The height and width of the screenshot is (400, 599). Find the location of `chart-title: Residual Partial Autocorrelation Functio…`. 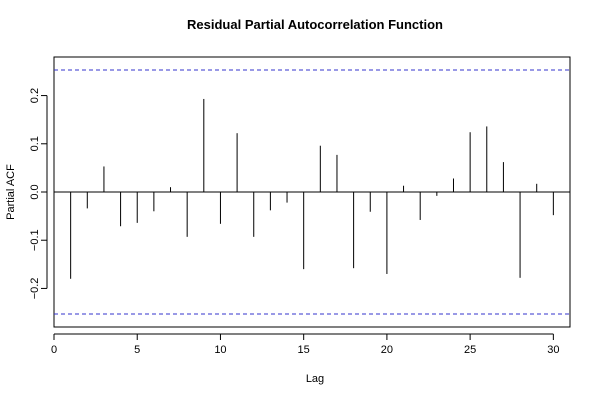

chart-title: Residual Partial Autocorrelation Functio… is located at coordinates (315, 24).